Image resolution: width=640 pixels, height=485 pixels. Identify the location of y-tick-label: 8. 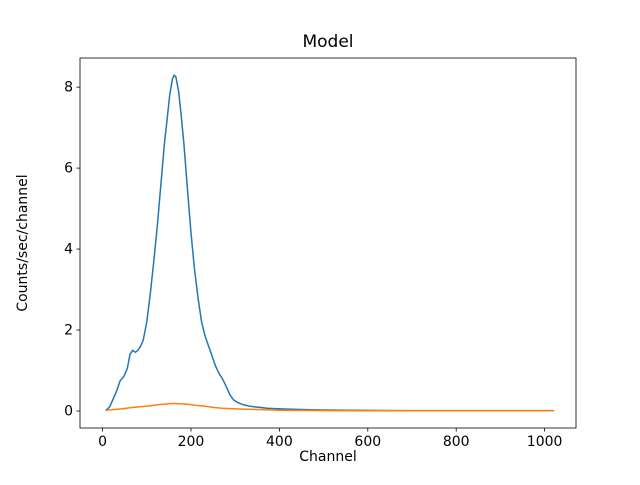
(68, 88).